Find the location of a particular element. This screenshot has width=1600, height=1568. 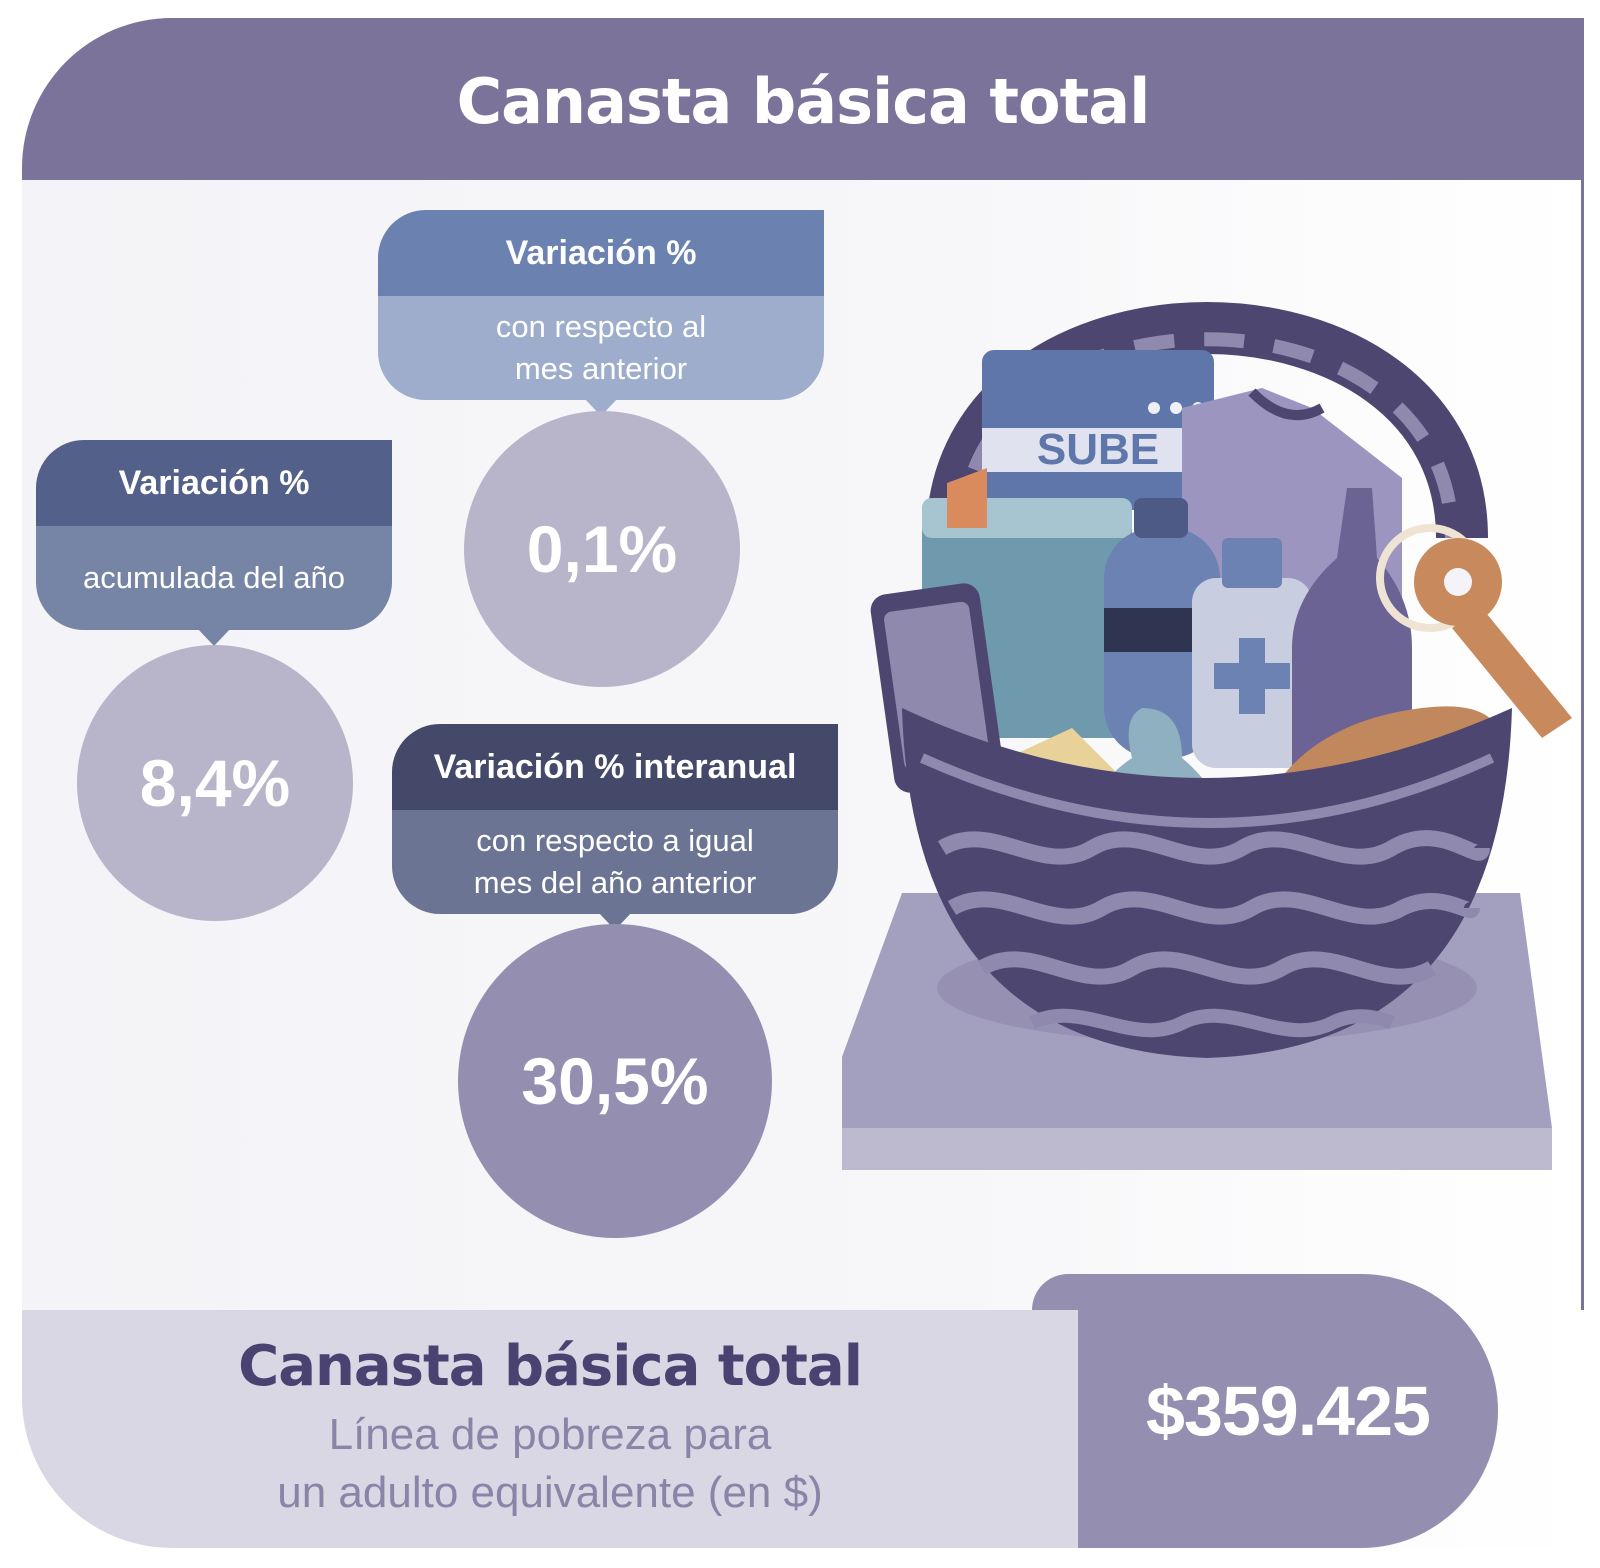

footer-subtitle-line2: un adulto equivalente (en $) is located at coordinates (550, 1492).